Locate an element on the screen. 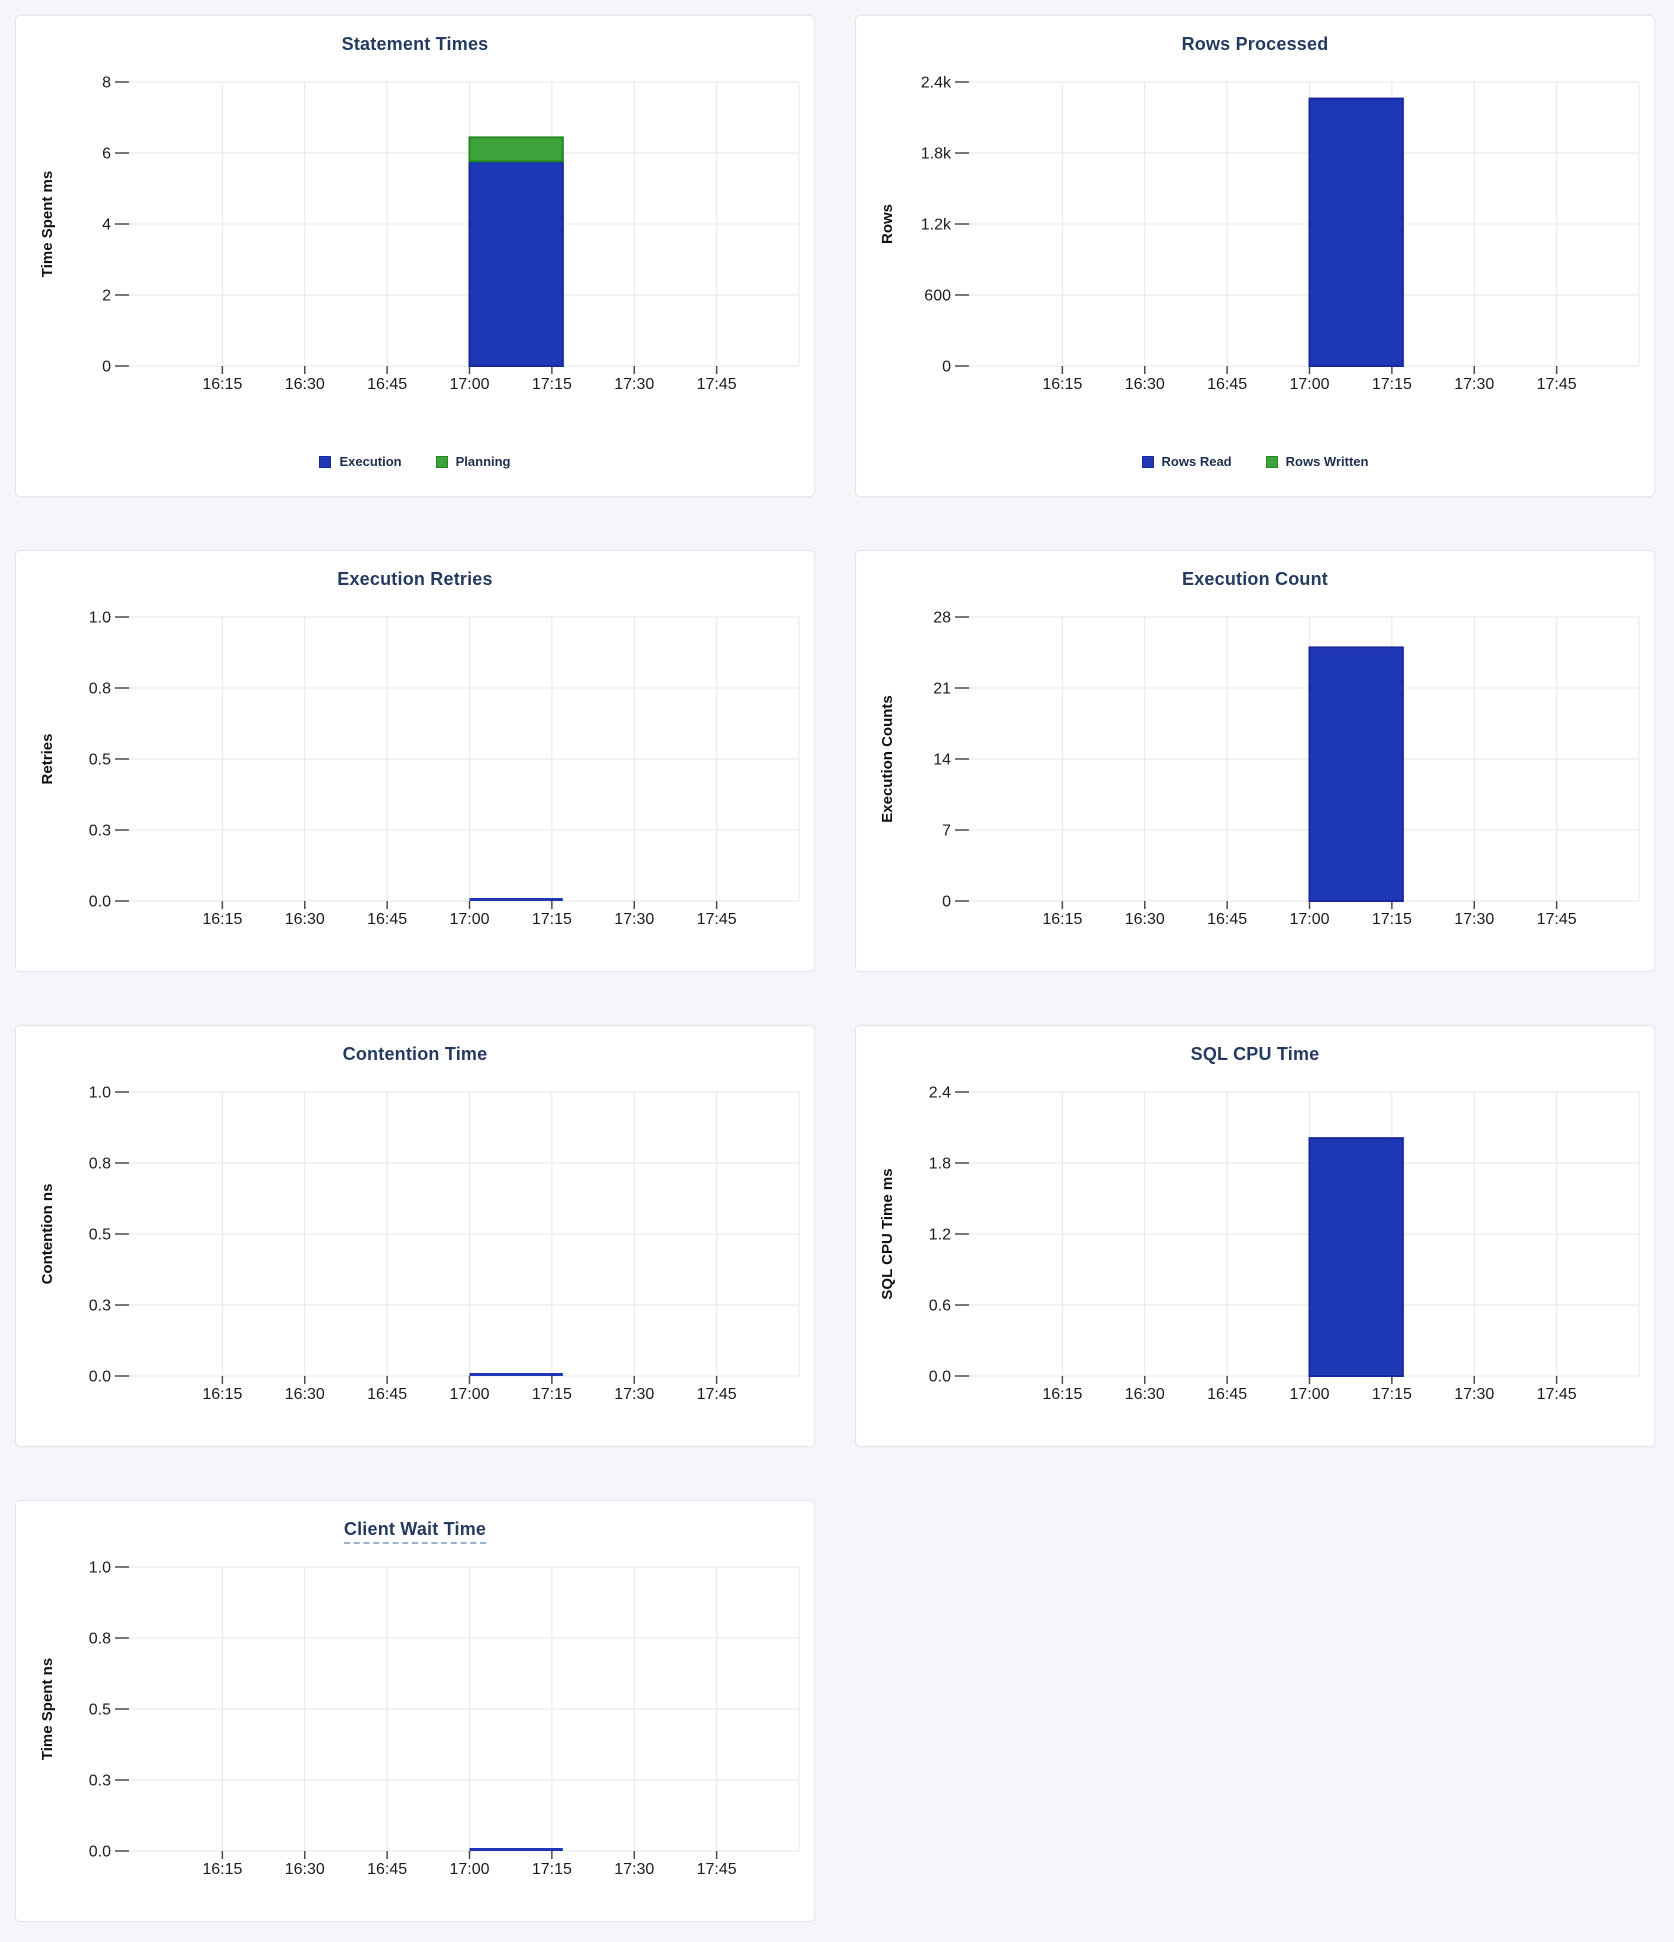 Image resolution: width=1674 pixels, height=1942 pixels. y-tick-label: 1.2 is located at coordinates (940, 1235).